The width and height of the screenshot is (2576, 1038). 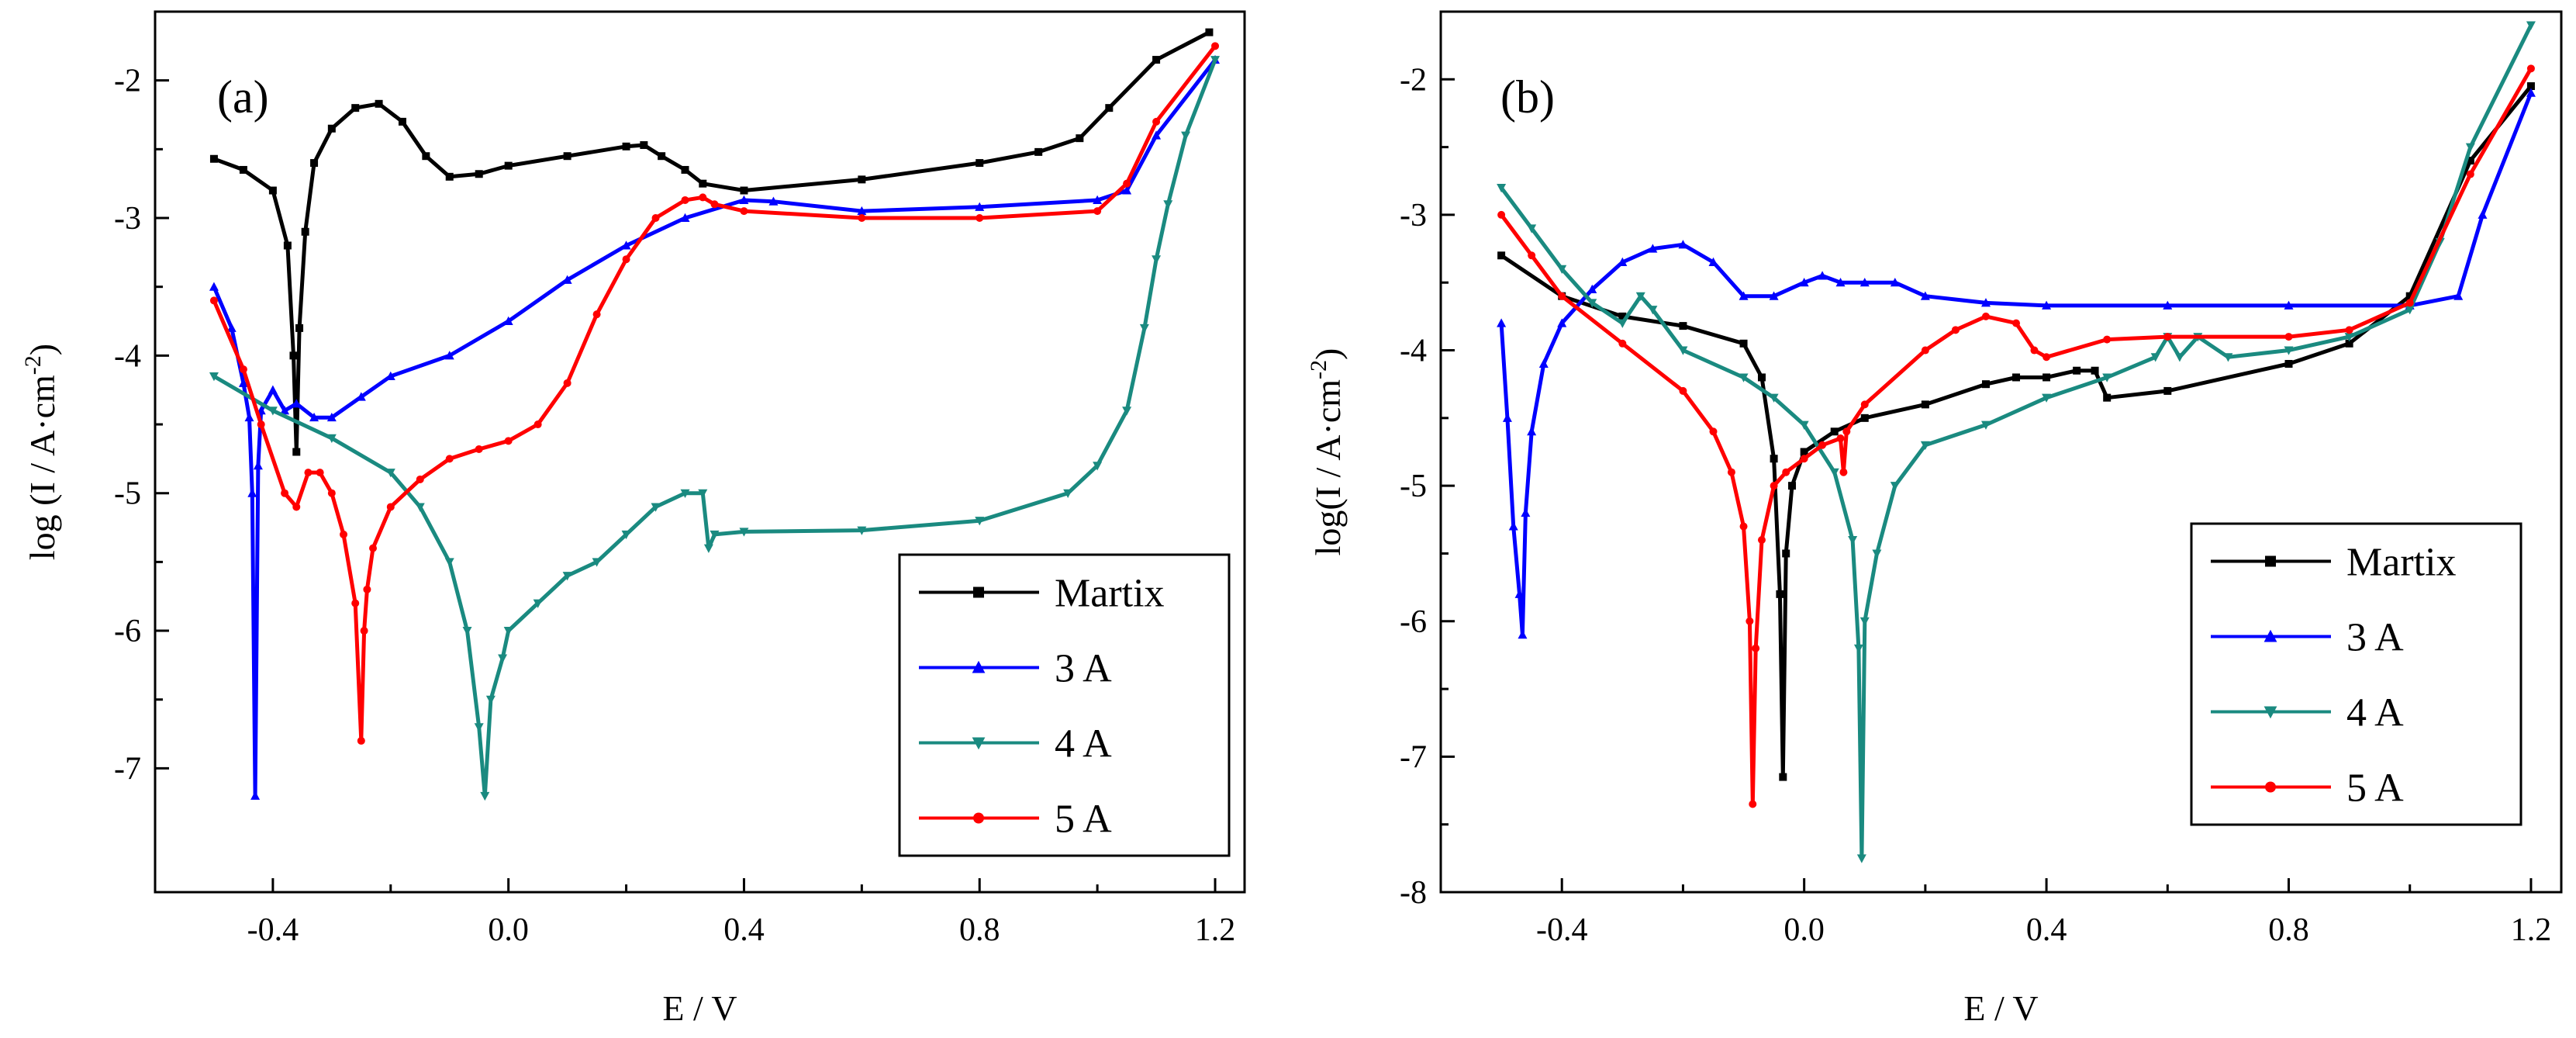 I want to click on y-axis-title: log (I / A·cm-2), so click(x=41, y=452).